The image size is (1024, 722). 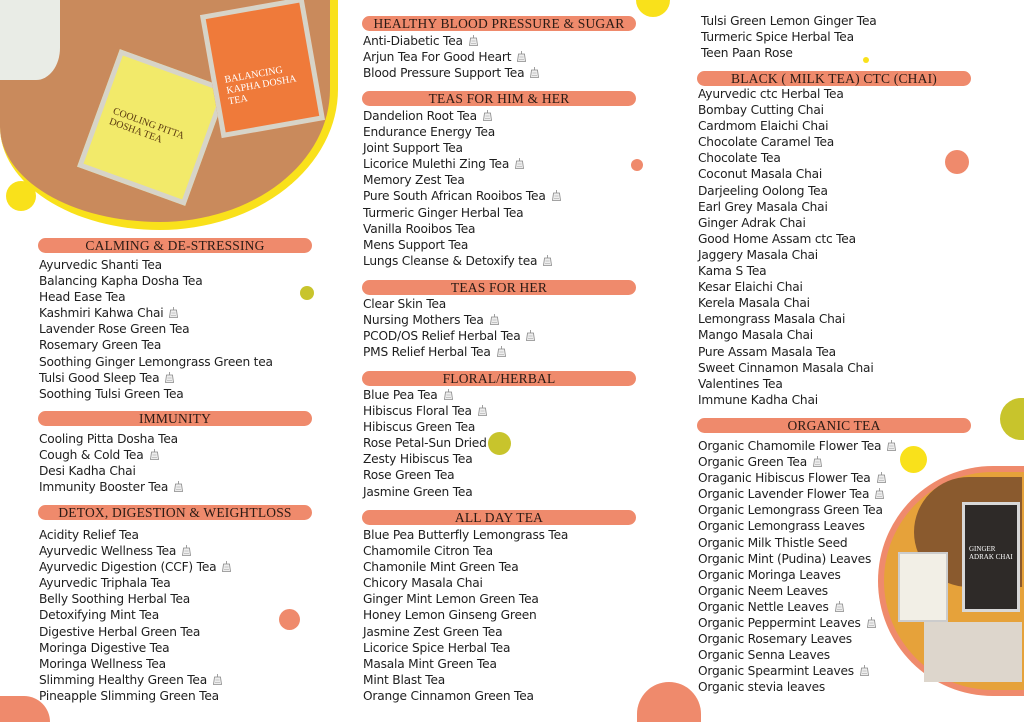 I want to click on tea-name: Pineapple Slimming Green Tea, so click(x=129, y=695).